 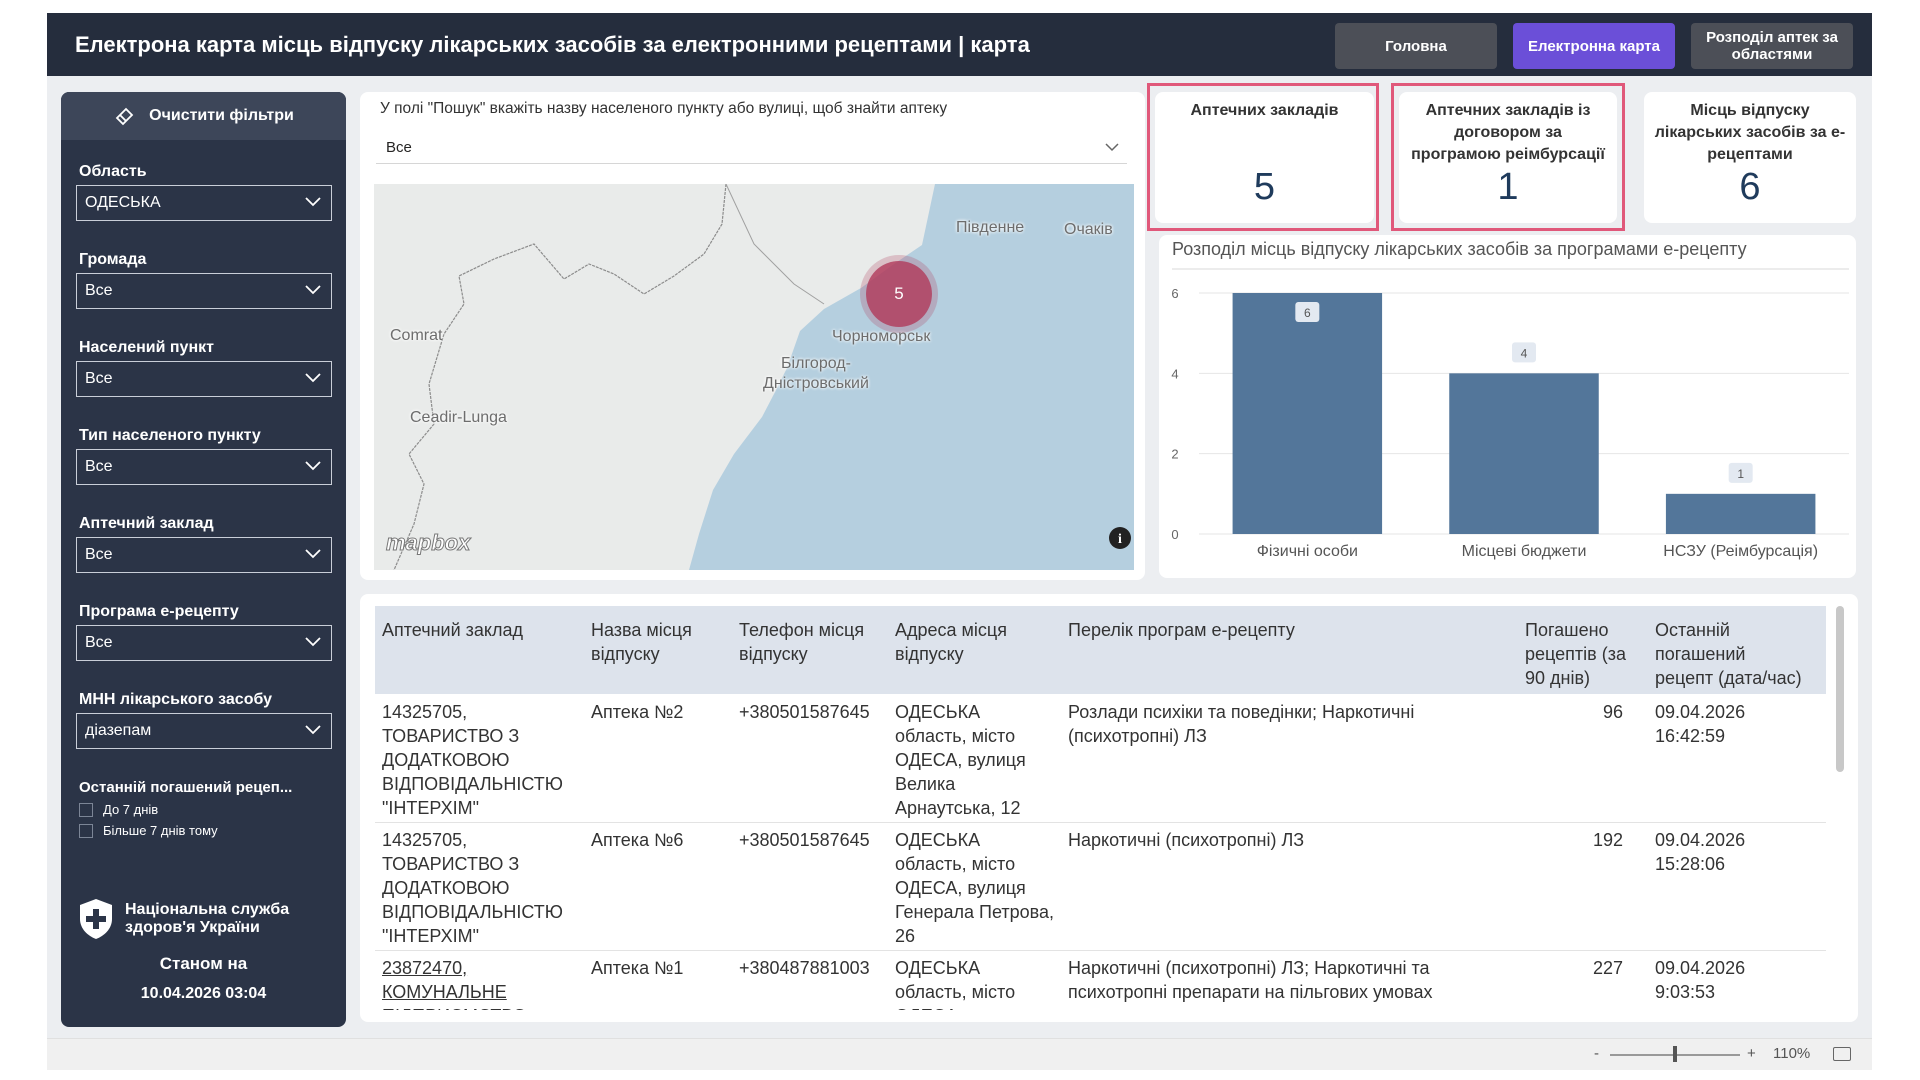 What do you see at coordinates (452, 630) in the screenshot?
I see `column-header: Аптечний заклад` at bounding box center [452, 630].